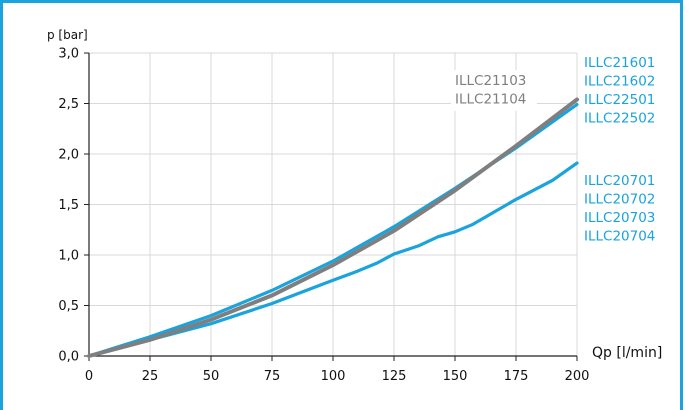  I want to click on series-label: ILLC21104, so click(490, 100).